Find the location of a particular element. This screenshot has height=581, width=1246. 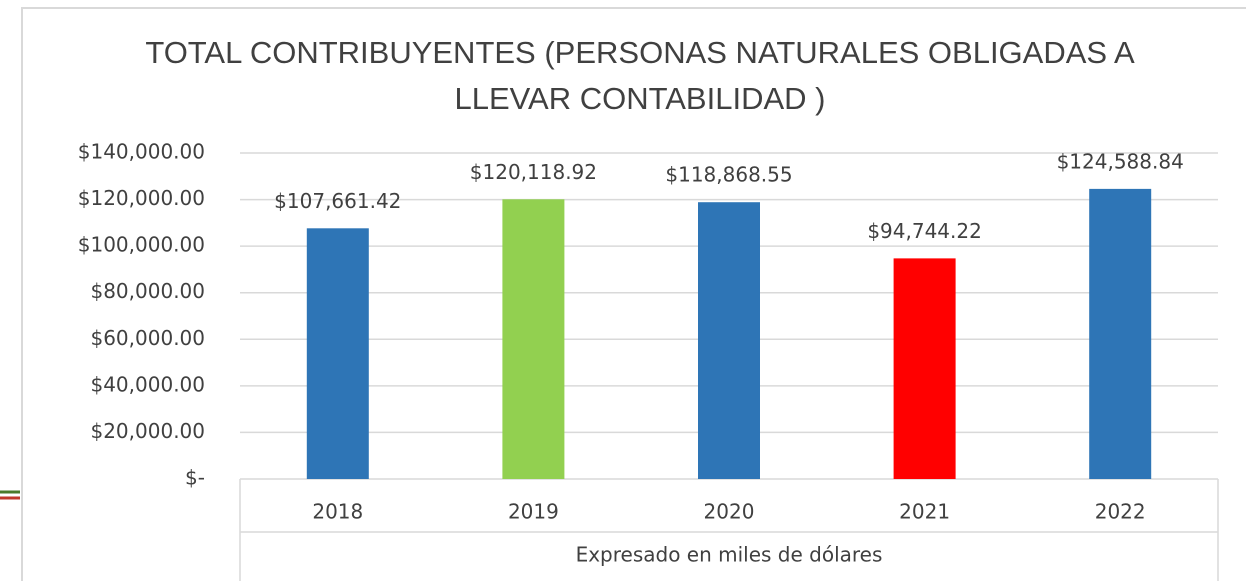

data-label: $118,868.55 is located at coordinates (728, 175).